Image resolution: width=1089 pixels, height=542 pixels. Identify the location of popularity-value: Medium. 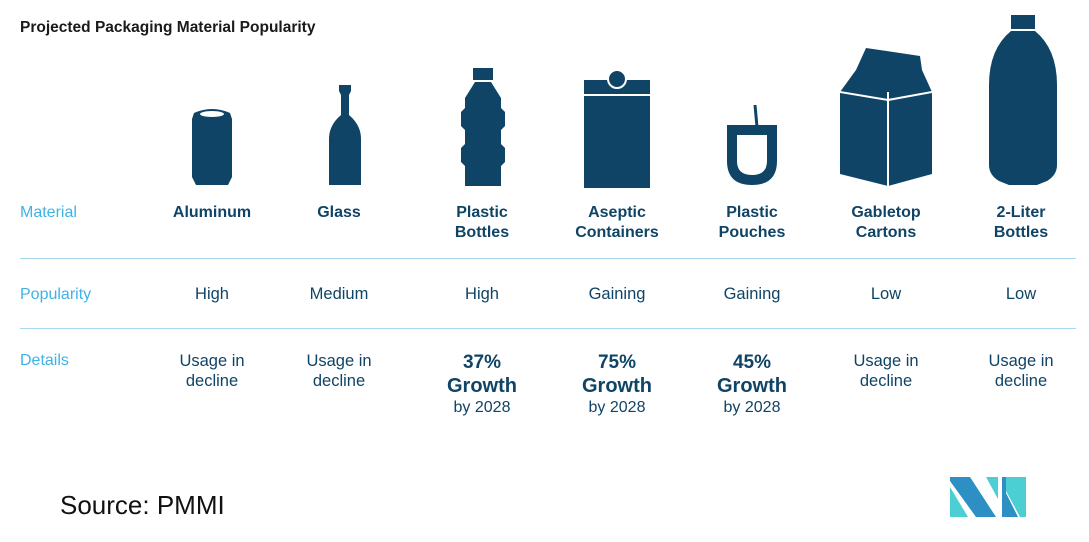
(339, 294).